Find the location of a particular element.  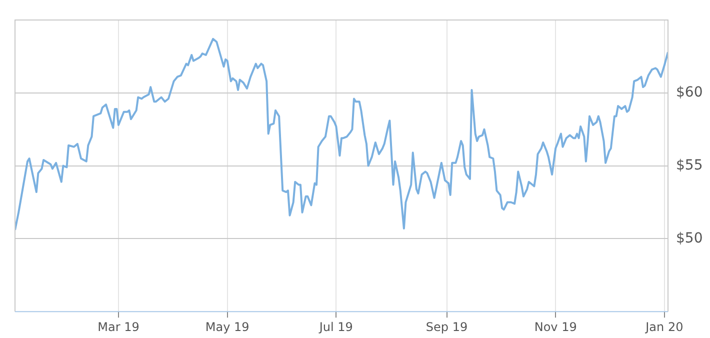

y-tick-label: $55 is located at coordinates (689, 165).